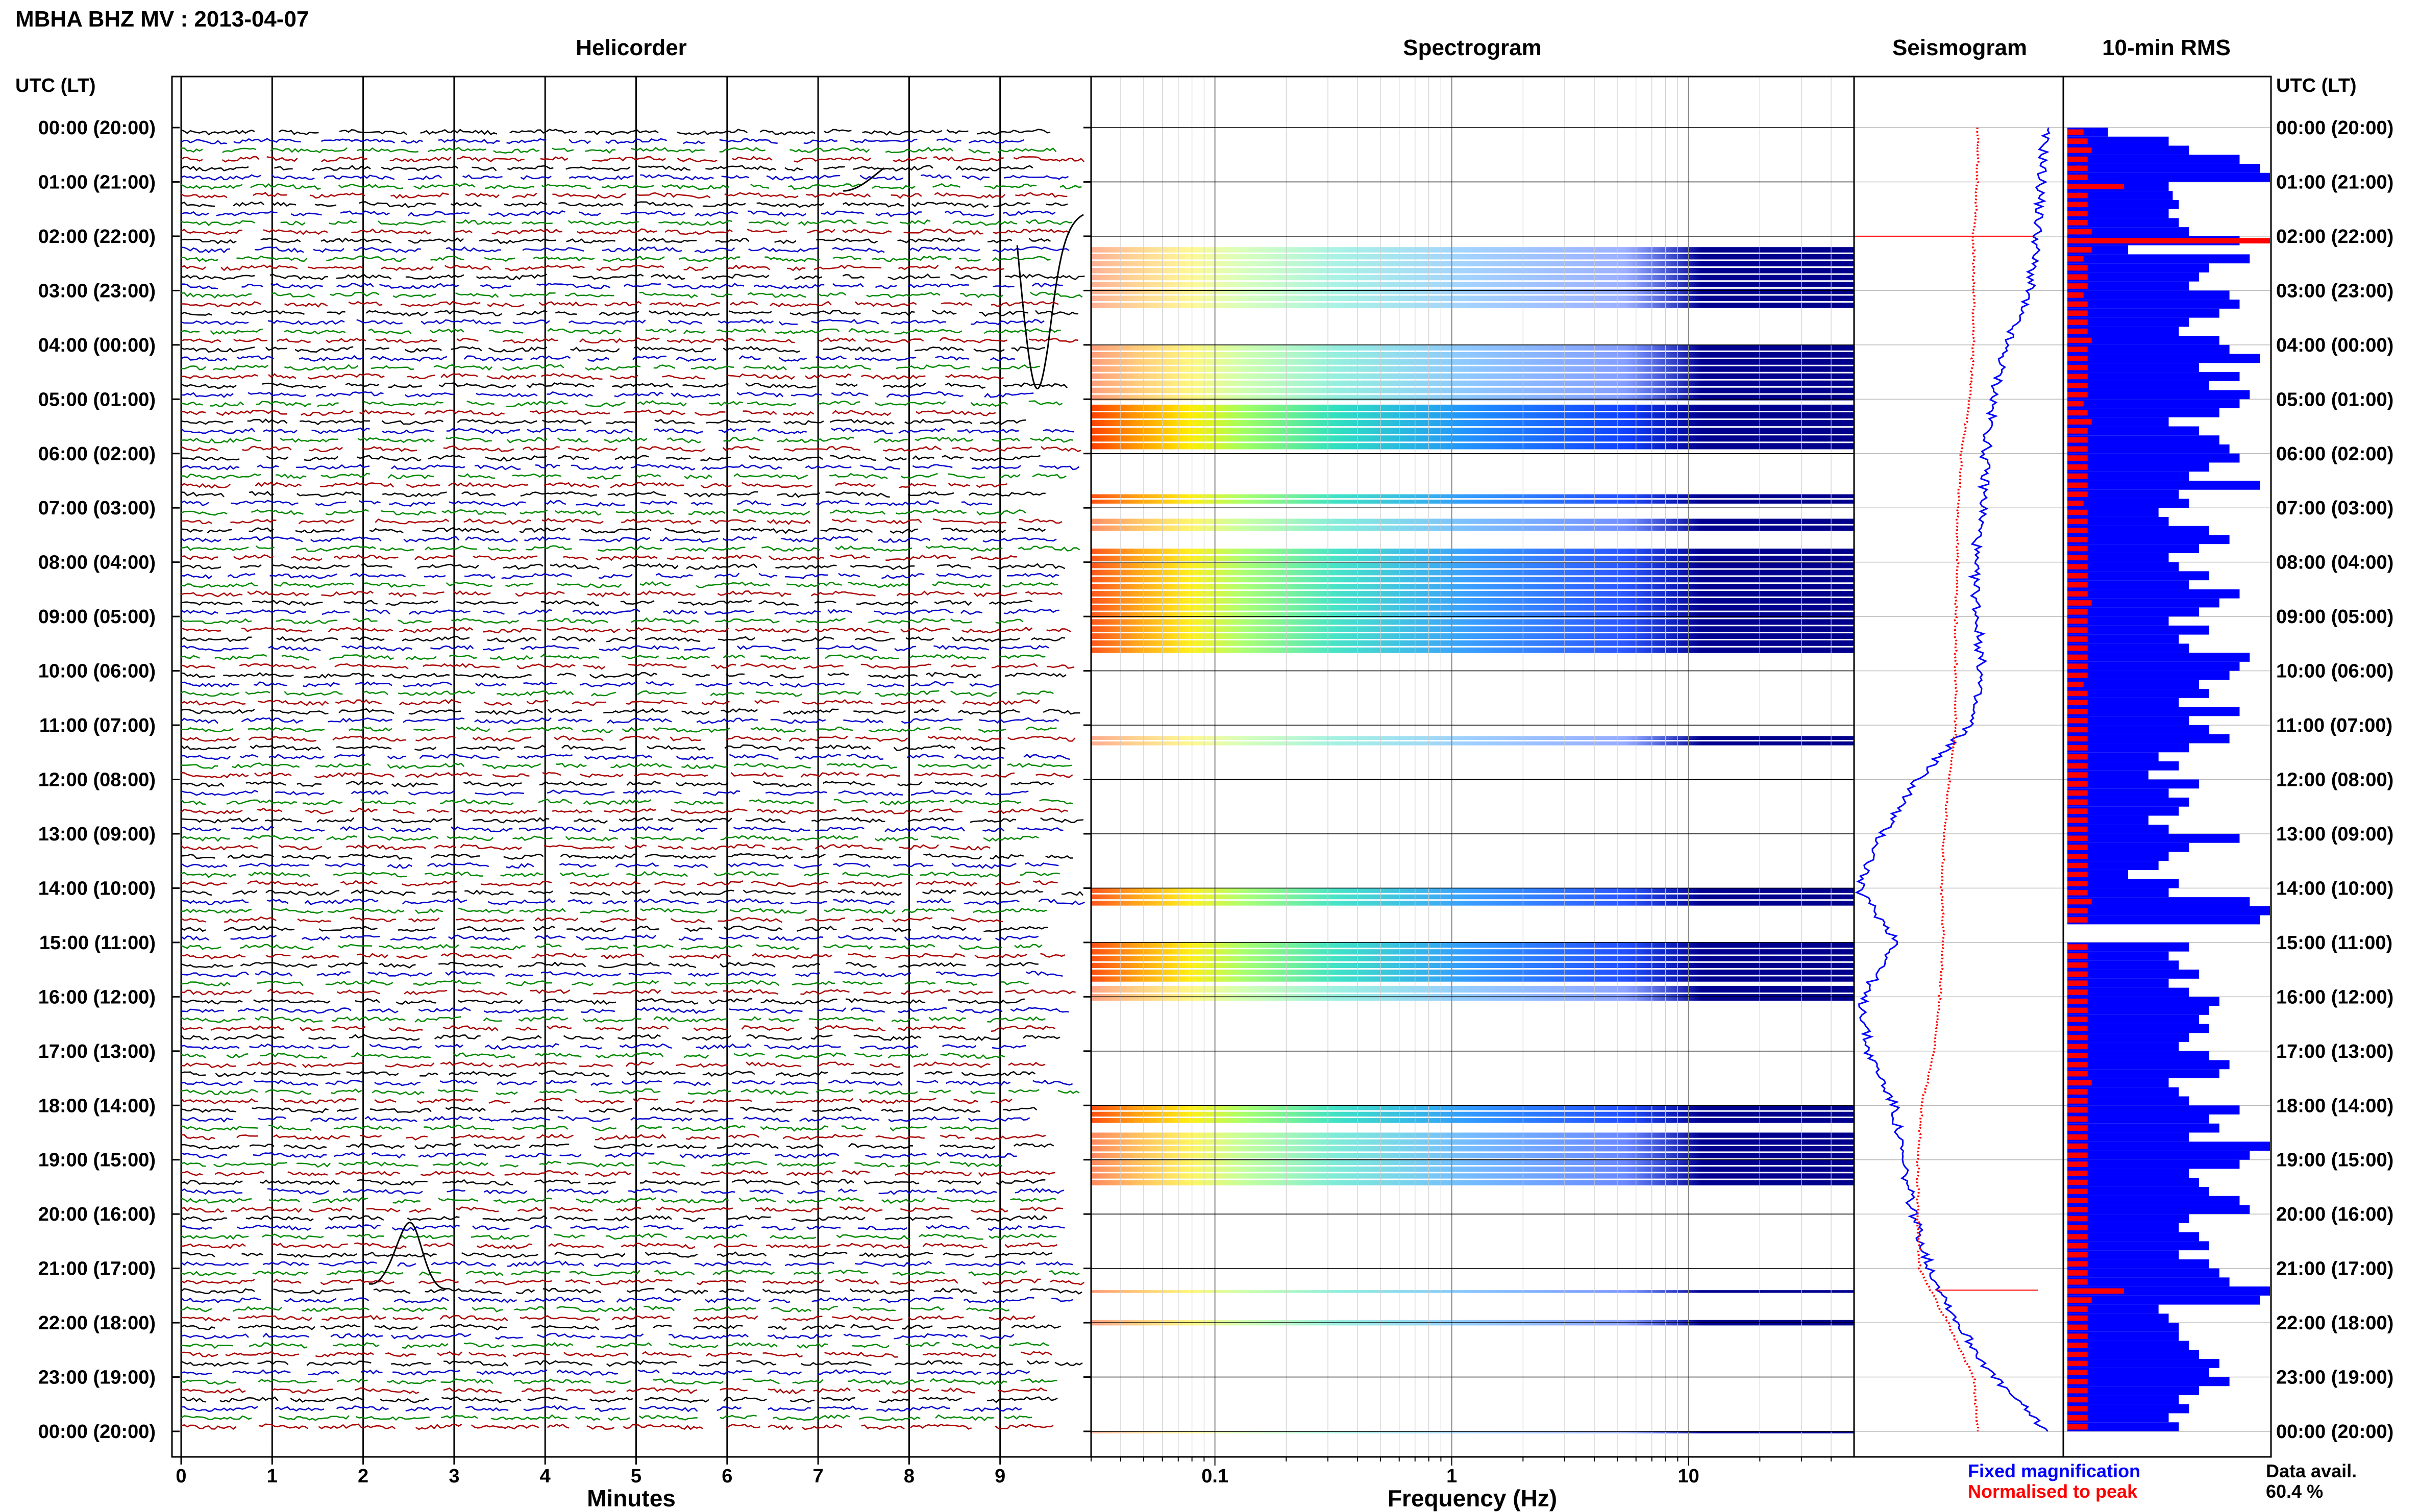 The width and height of the screenshot is (2419, 1512). What do you see at coordinates (97, 1160) in the screenshot?
I see `time-label: 19:00 (15:00)` at bounding box center [97, 1160].